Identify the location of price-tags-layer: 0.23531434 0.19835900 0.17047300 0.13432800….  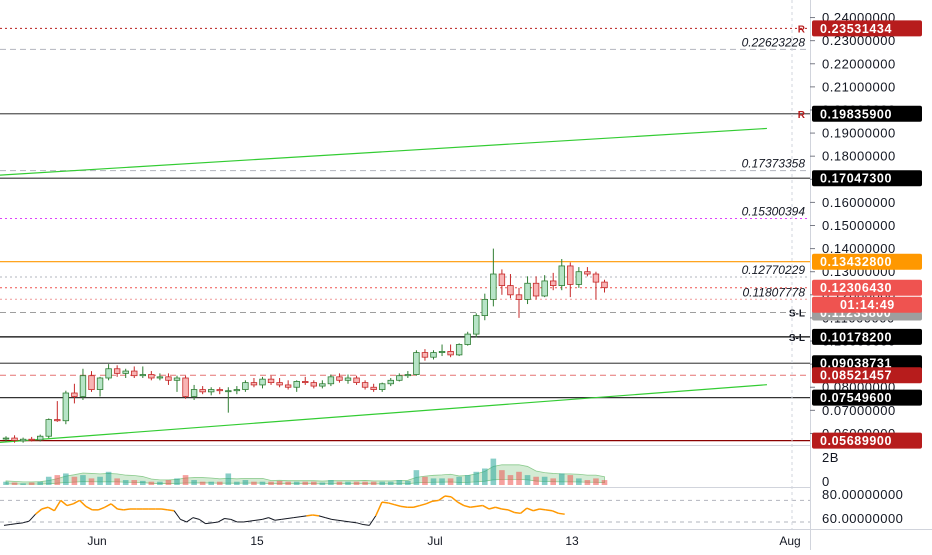
(867, 234).